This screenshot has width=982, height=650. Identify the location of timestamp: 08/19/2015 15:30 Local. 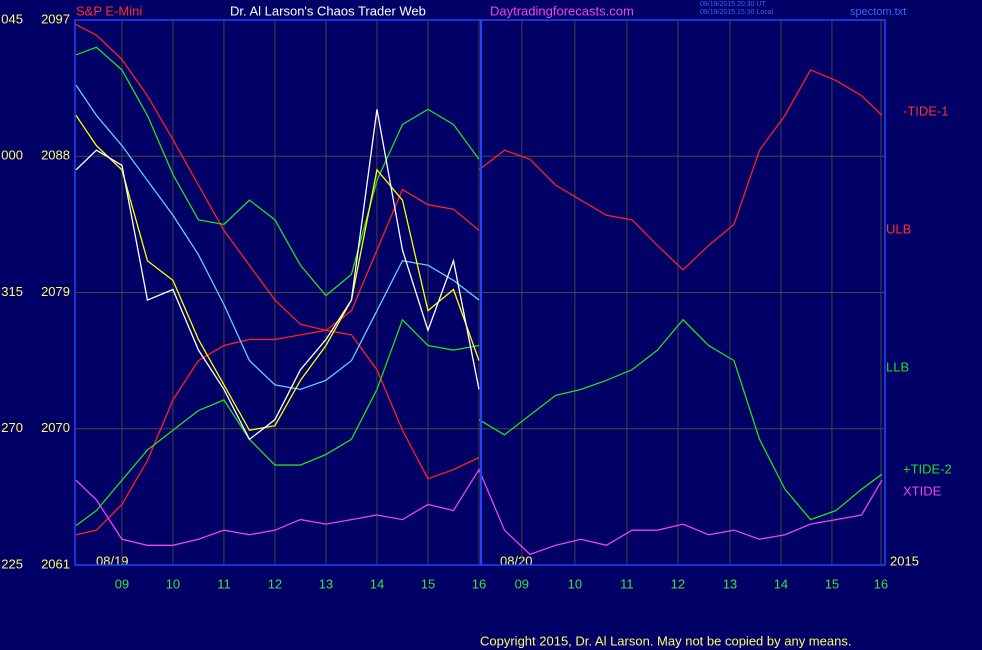
(737, 12).